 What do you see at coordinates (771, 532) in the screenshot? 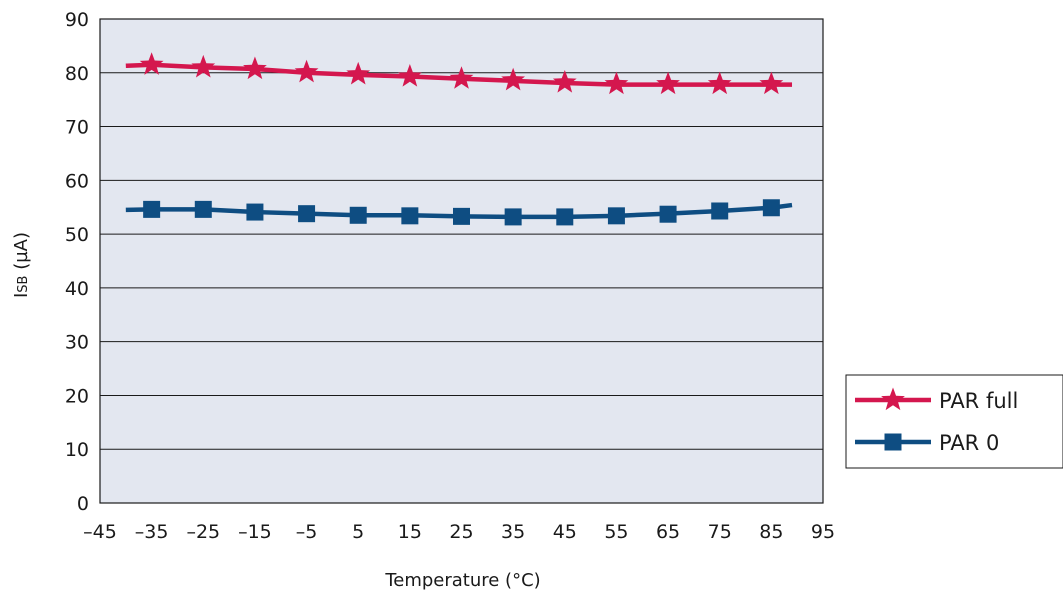
I see `x-tick-label: 85` at bounding box center [771, 532].